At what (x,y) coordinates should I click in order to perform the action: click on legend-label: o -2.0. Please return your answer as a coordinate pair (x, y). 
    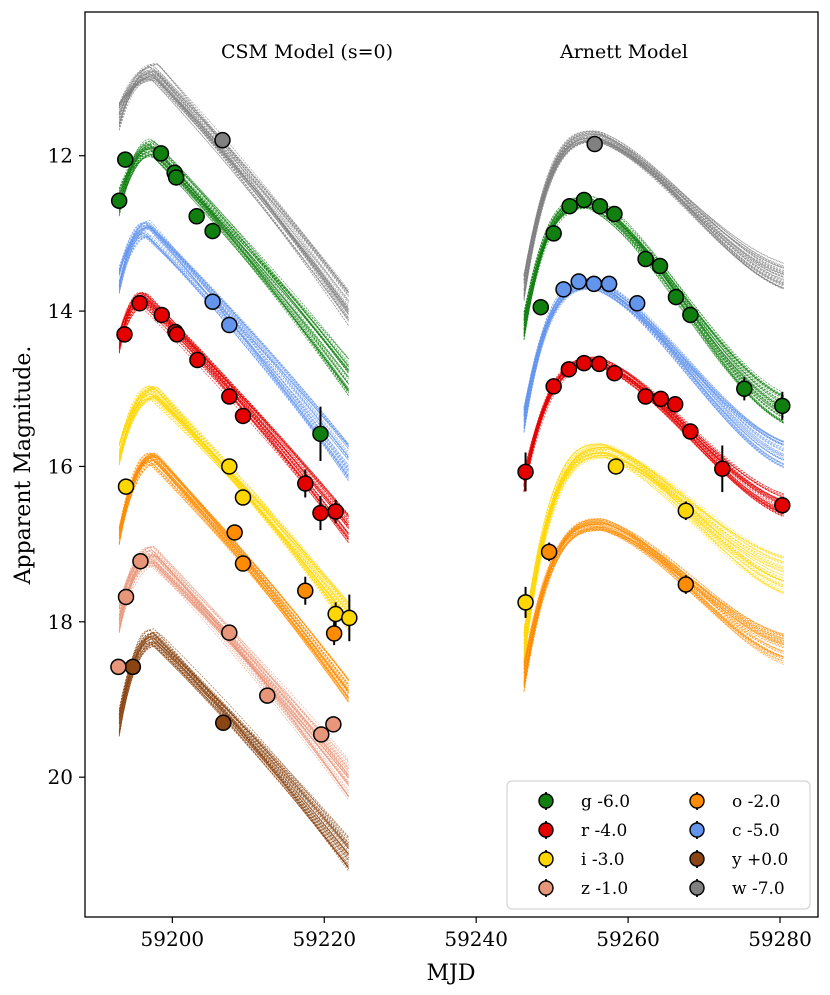
    Looking at the image, I should click on (756, 802).